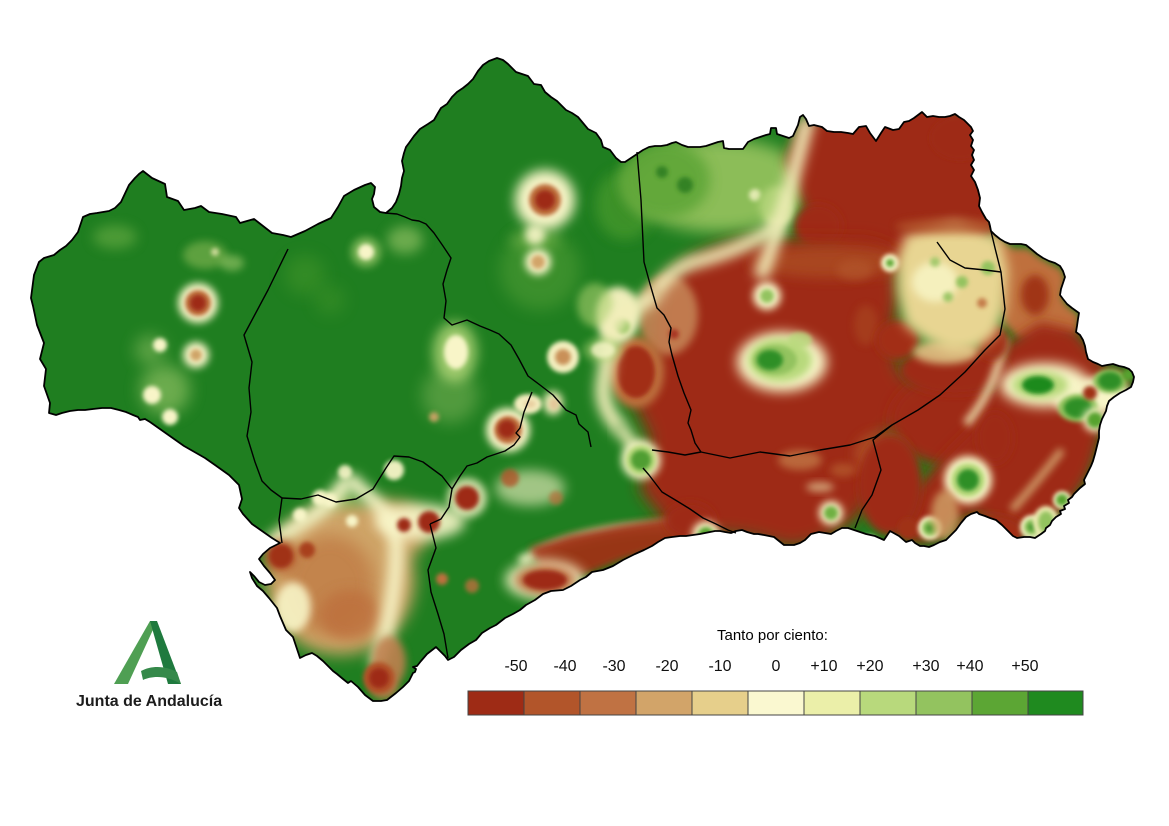  What do you see at coordinates (666, 666) in the screenshot?
I see `svg-text: -20` at bounding box center [666, 666].